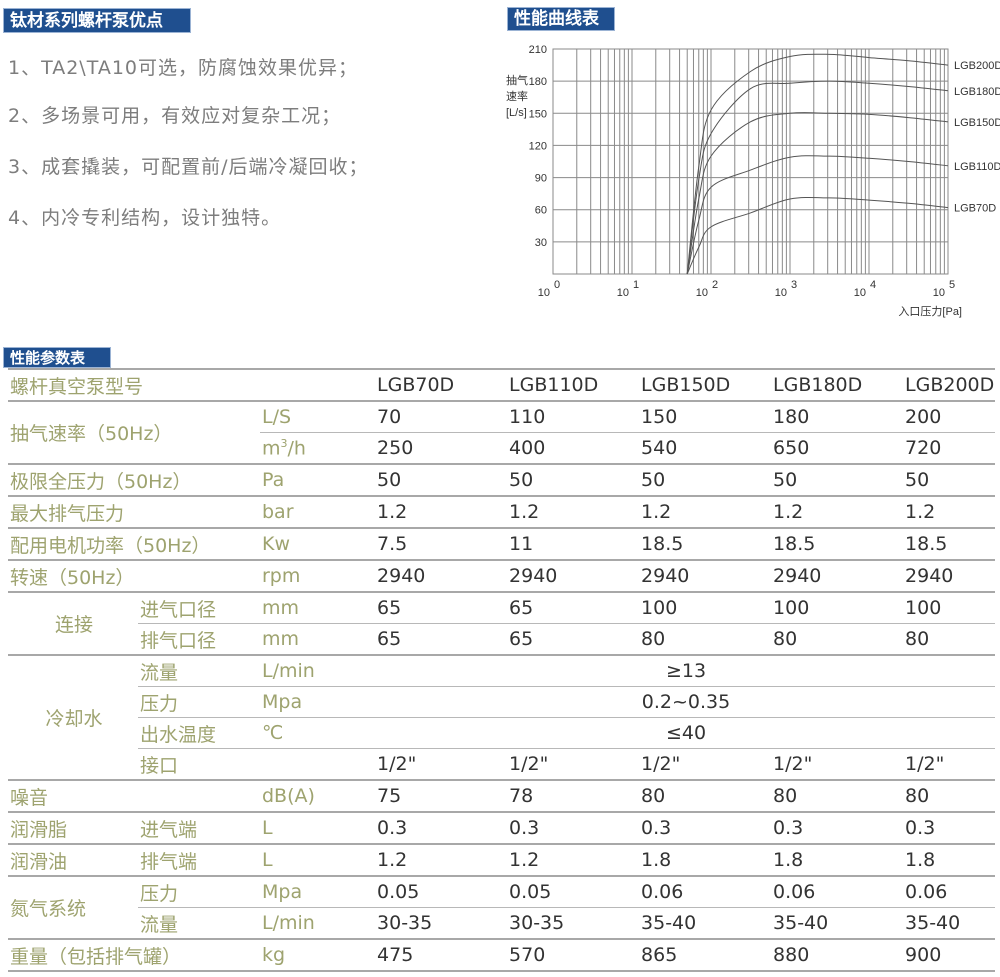 The height and width of the screenshot is (977, 1000). Describe the element at coordinates (318, 733) in the screenshot. I see `label-cell: ℃` at that location.